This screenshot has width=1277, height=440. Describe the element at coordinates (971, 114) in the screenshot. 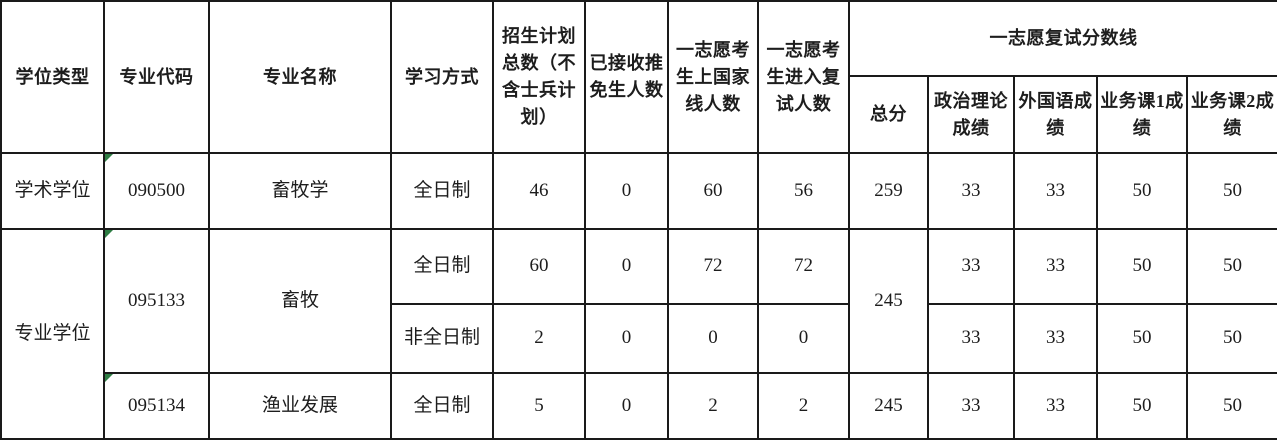

I see `header-politics-score: 政治理论成绩` at that location.